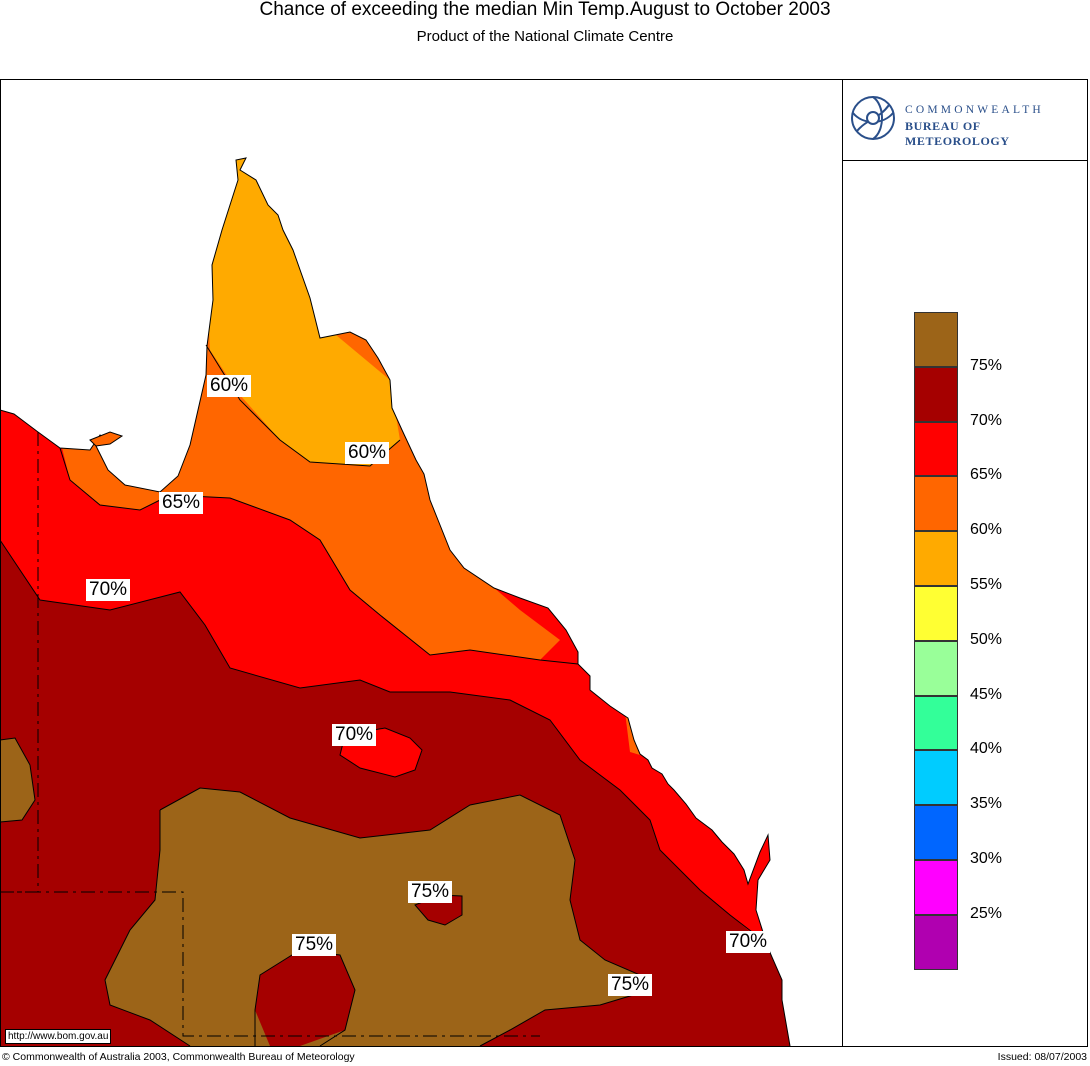 The image size is (1090, 1066). Describe the element at coordinates (58, 1036) in the screenshot. I see `bom-url: http://www.bom.gov.au` at that location.